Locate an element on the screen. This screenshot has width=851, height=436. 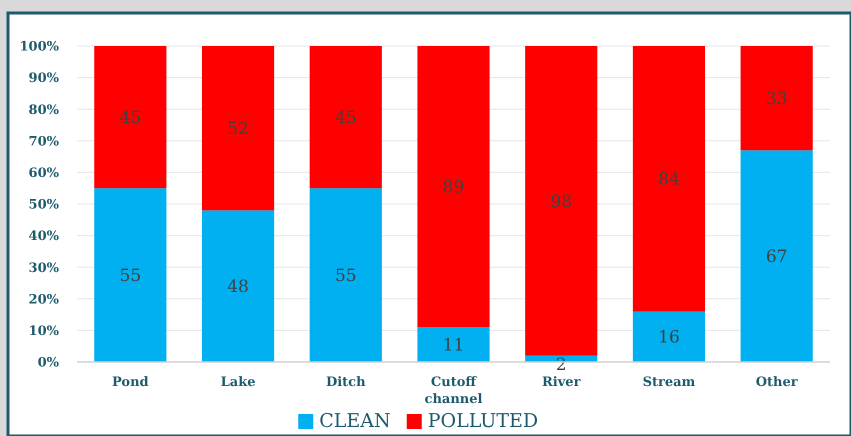
y-tick-label: 50% is located at coordinates (44, 205).